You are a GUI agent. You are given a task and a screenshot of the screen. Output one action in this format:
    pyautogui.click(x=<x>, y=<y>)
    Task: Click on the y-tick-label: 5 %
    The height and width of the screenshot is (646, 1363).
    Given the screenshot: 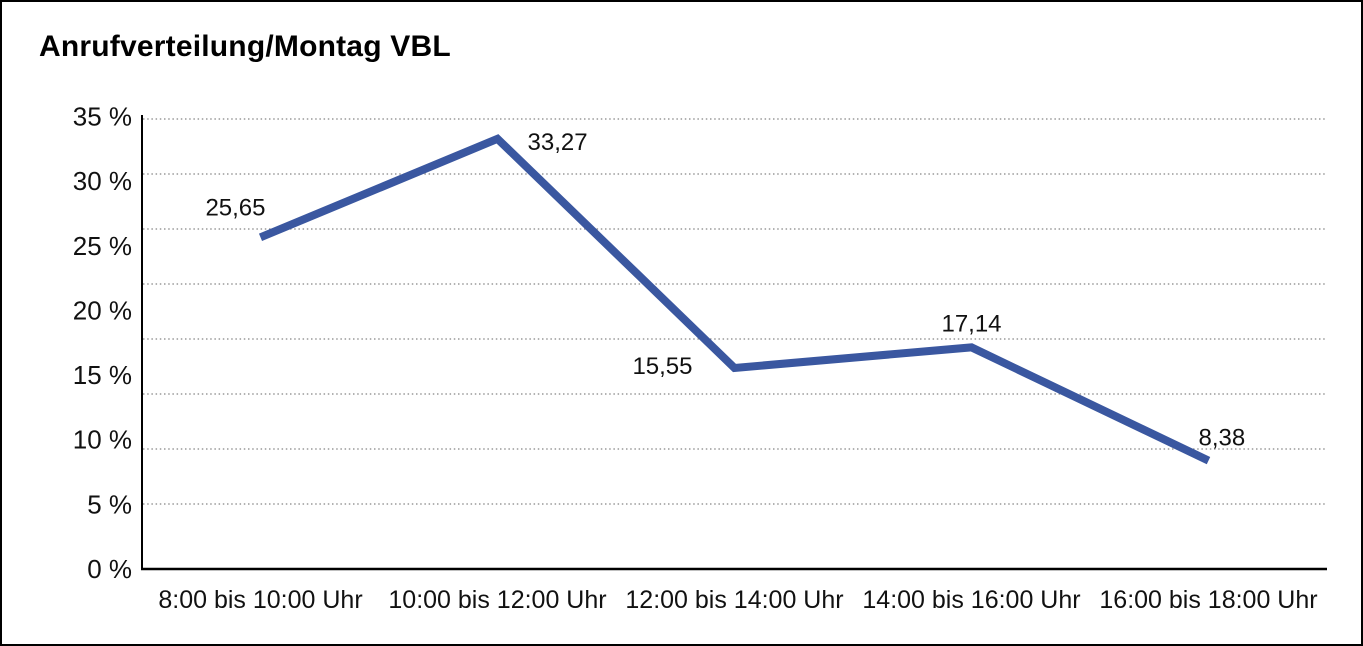 What is the action you would take?
    pyautogui.click(x=109, y=504)
    